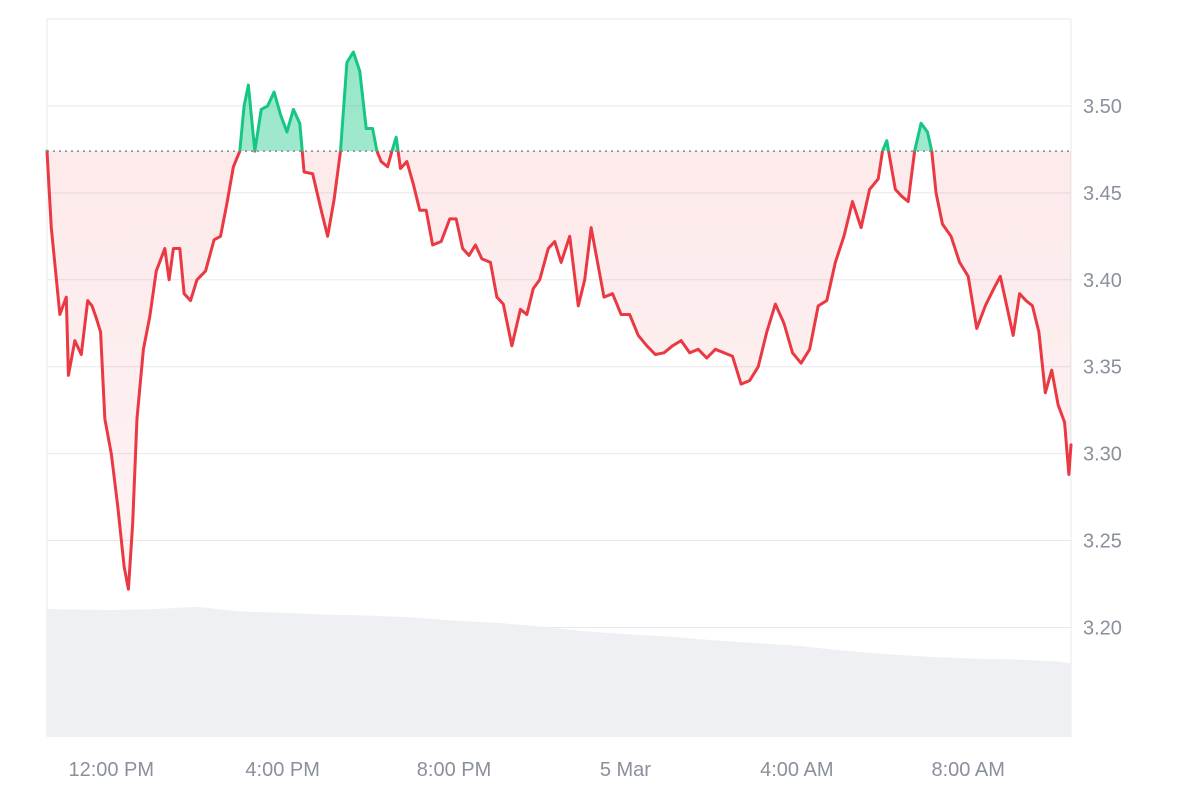 Image resolution: width=1200 pixels, height=800 pixels. I want to click on x-tick-label: 8:00 AM, so click(967, 770).